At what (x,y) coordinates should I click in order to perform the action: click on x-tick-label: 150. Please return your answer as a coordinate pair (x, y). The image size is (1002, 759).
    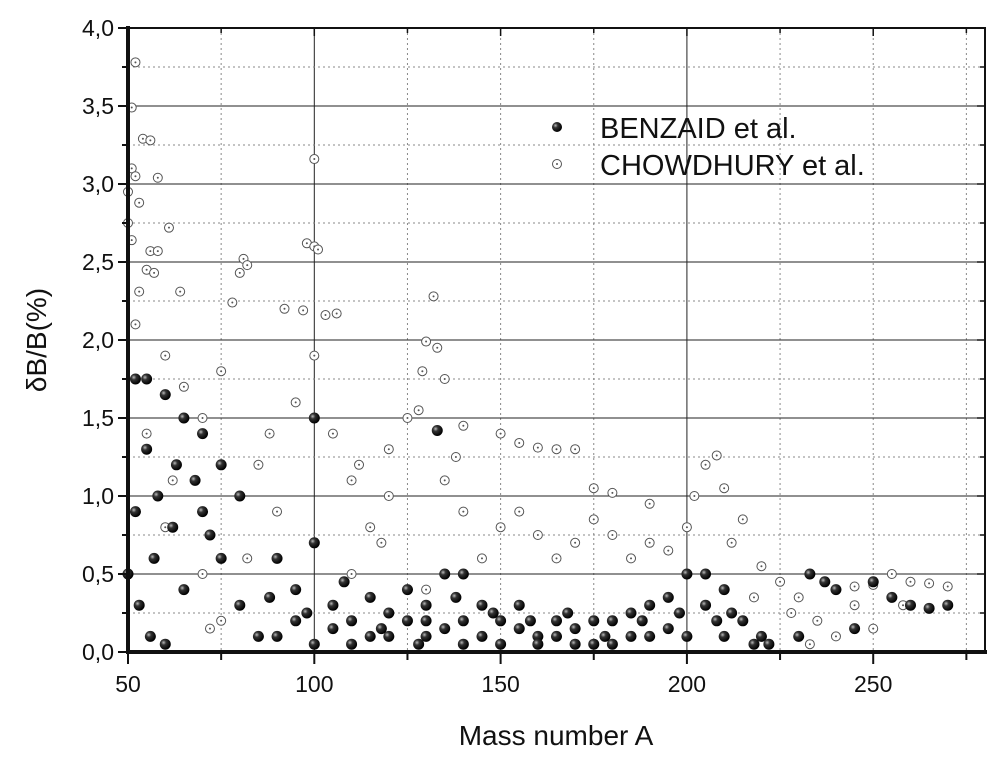
    Looking at the image, I should click on (500, 684).